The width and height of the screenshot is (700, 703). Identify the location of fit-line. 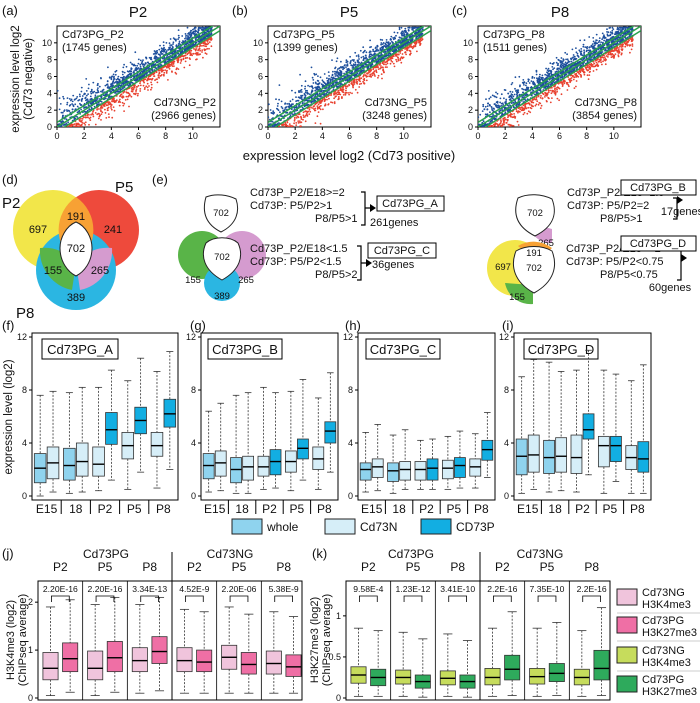
(138, 76).